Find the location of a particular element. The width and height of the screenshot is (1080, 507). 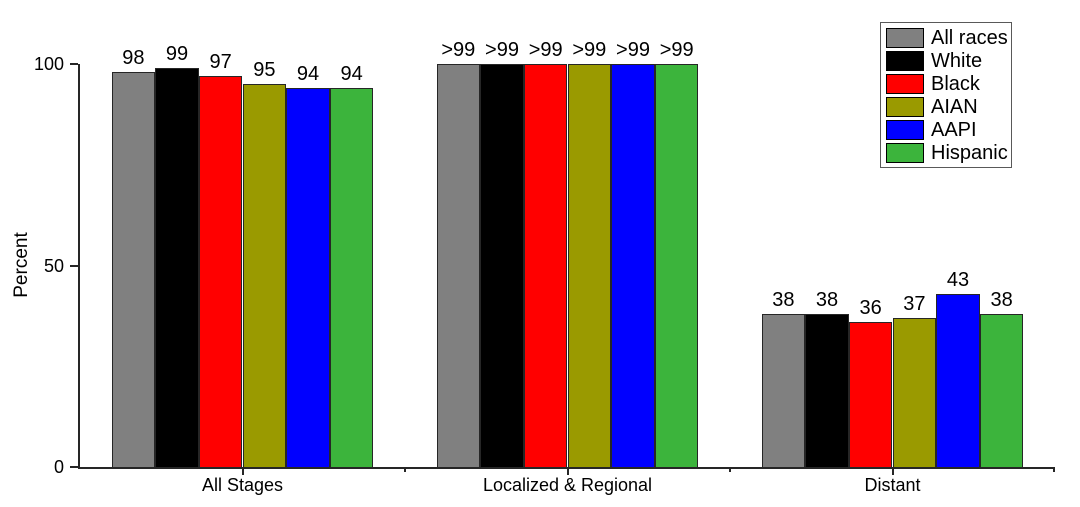

legend-label: Hispanic is located at coordinates (969, 152).